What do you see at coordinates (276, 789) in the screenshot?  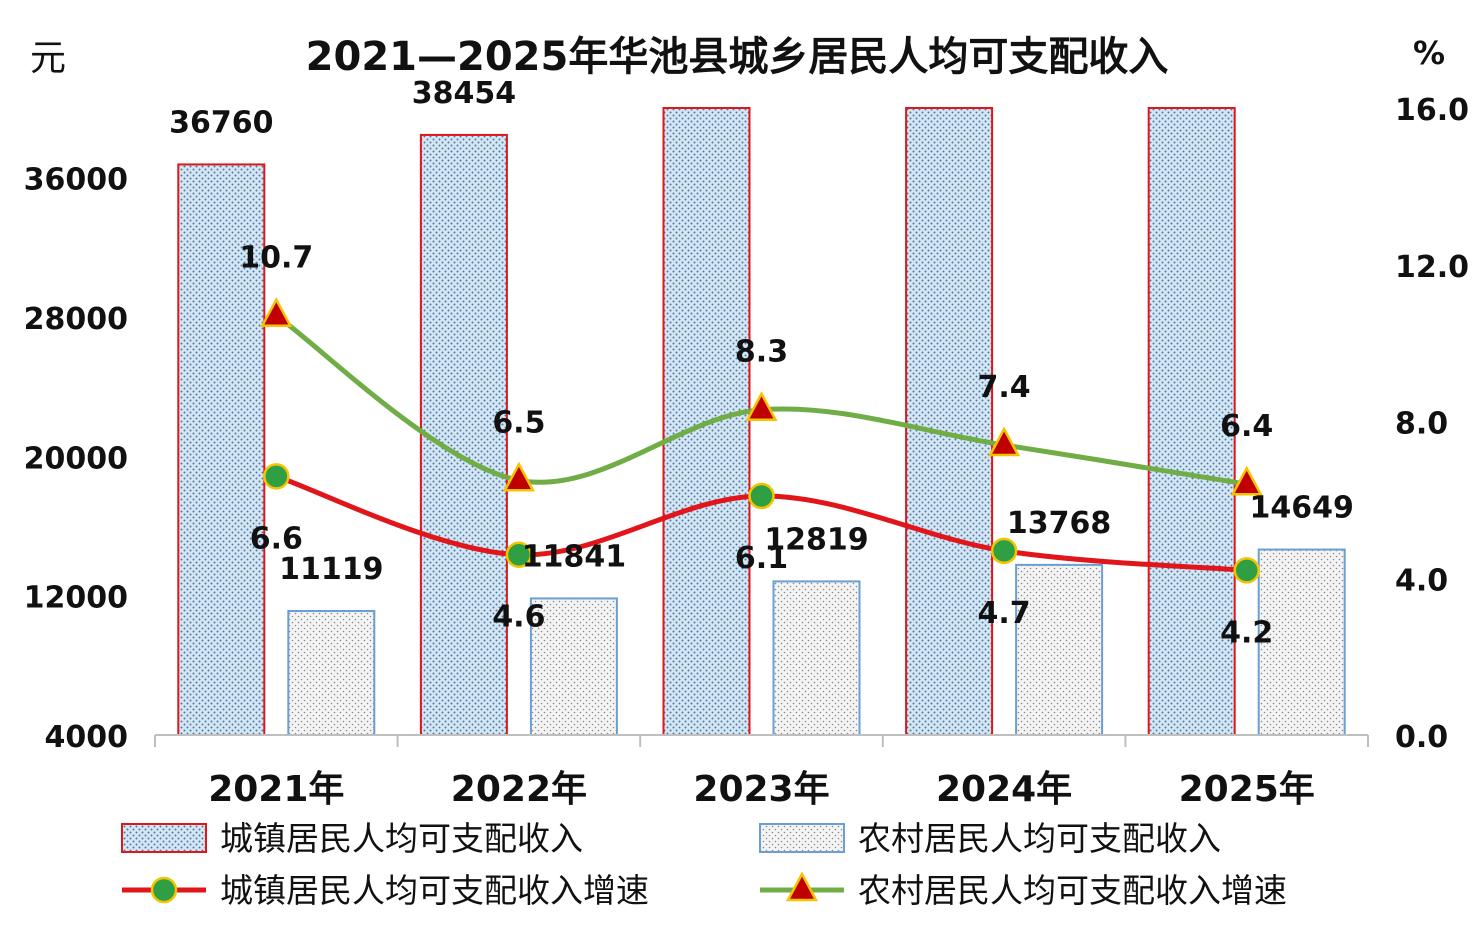 I see `x-tick-label: 2021年` at bounding box center [276, 789].